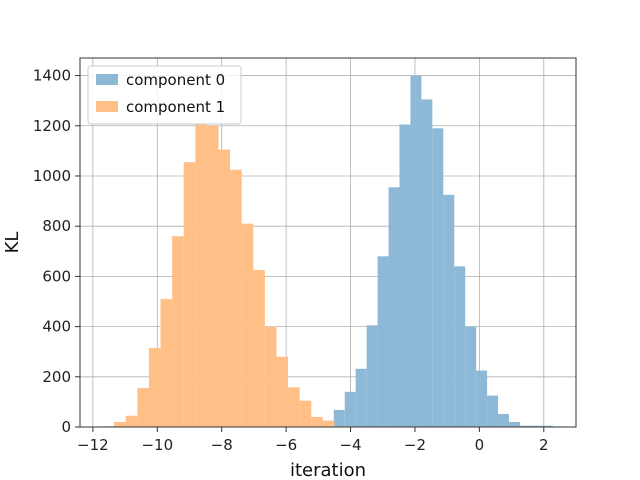 The height and width of the screenshot is (480, 640). What do you see at coordinates (52, 126) in the screenshot?
I see `y-tick-label: 1200` at bounding box center [52, 126].